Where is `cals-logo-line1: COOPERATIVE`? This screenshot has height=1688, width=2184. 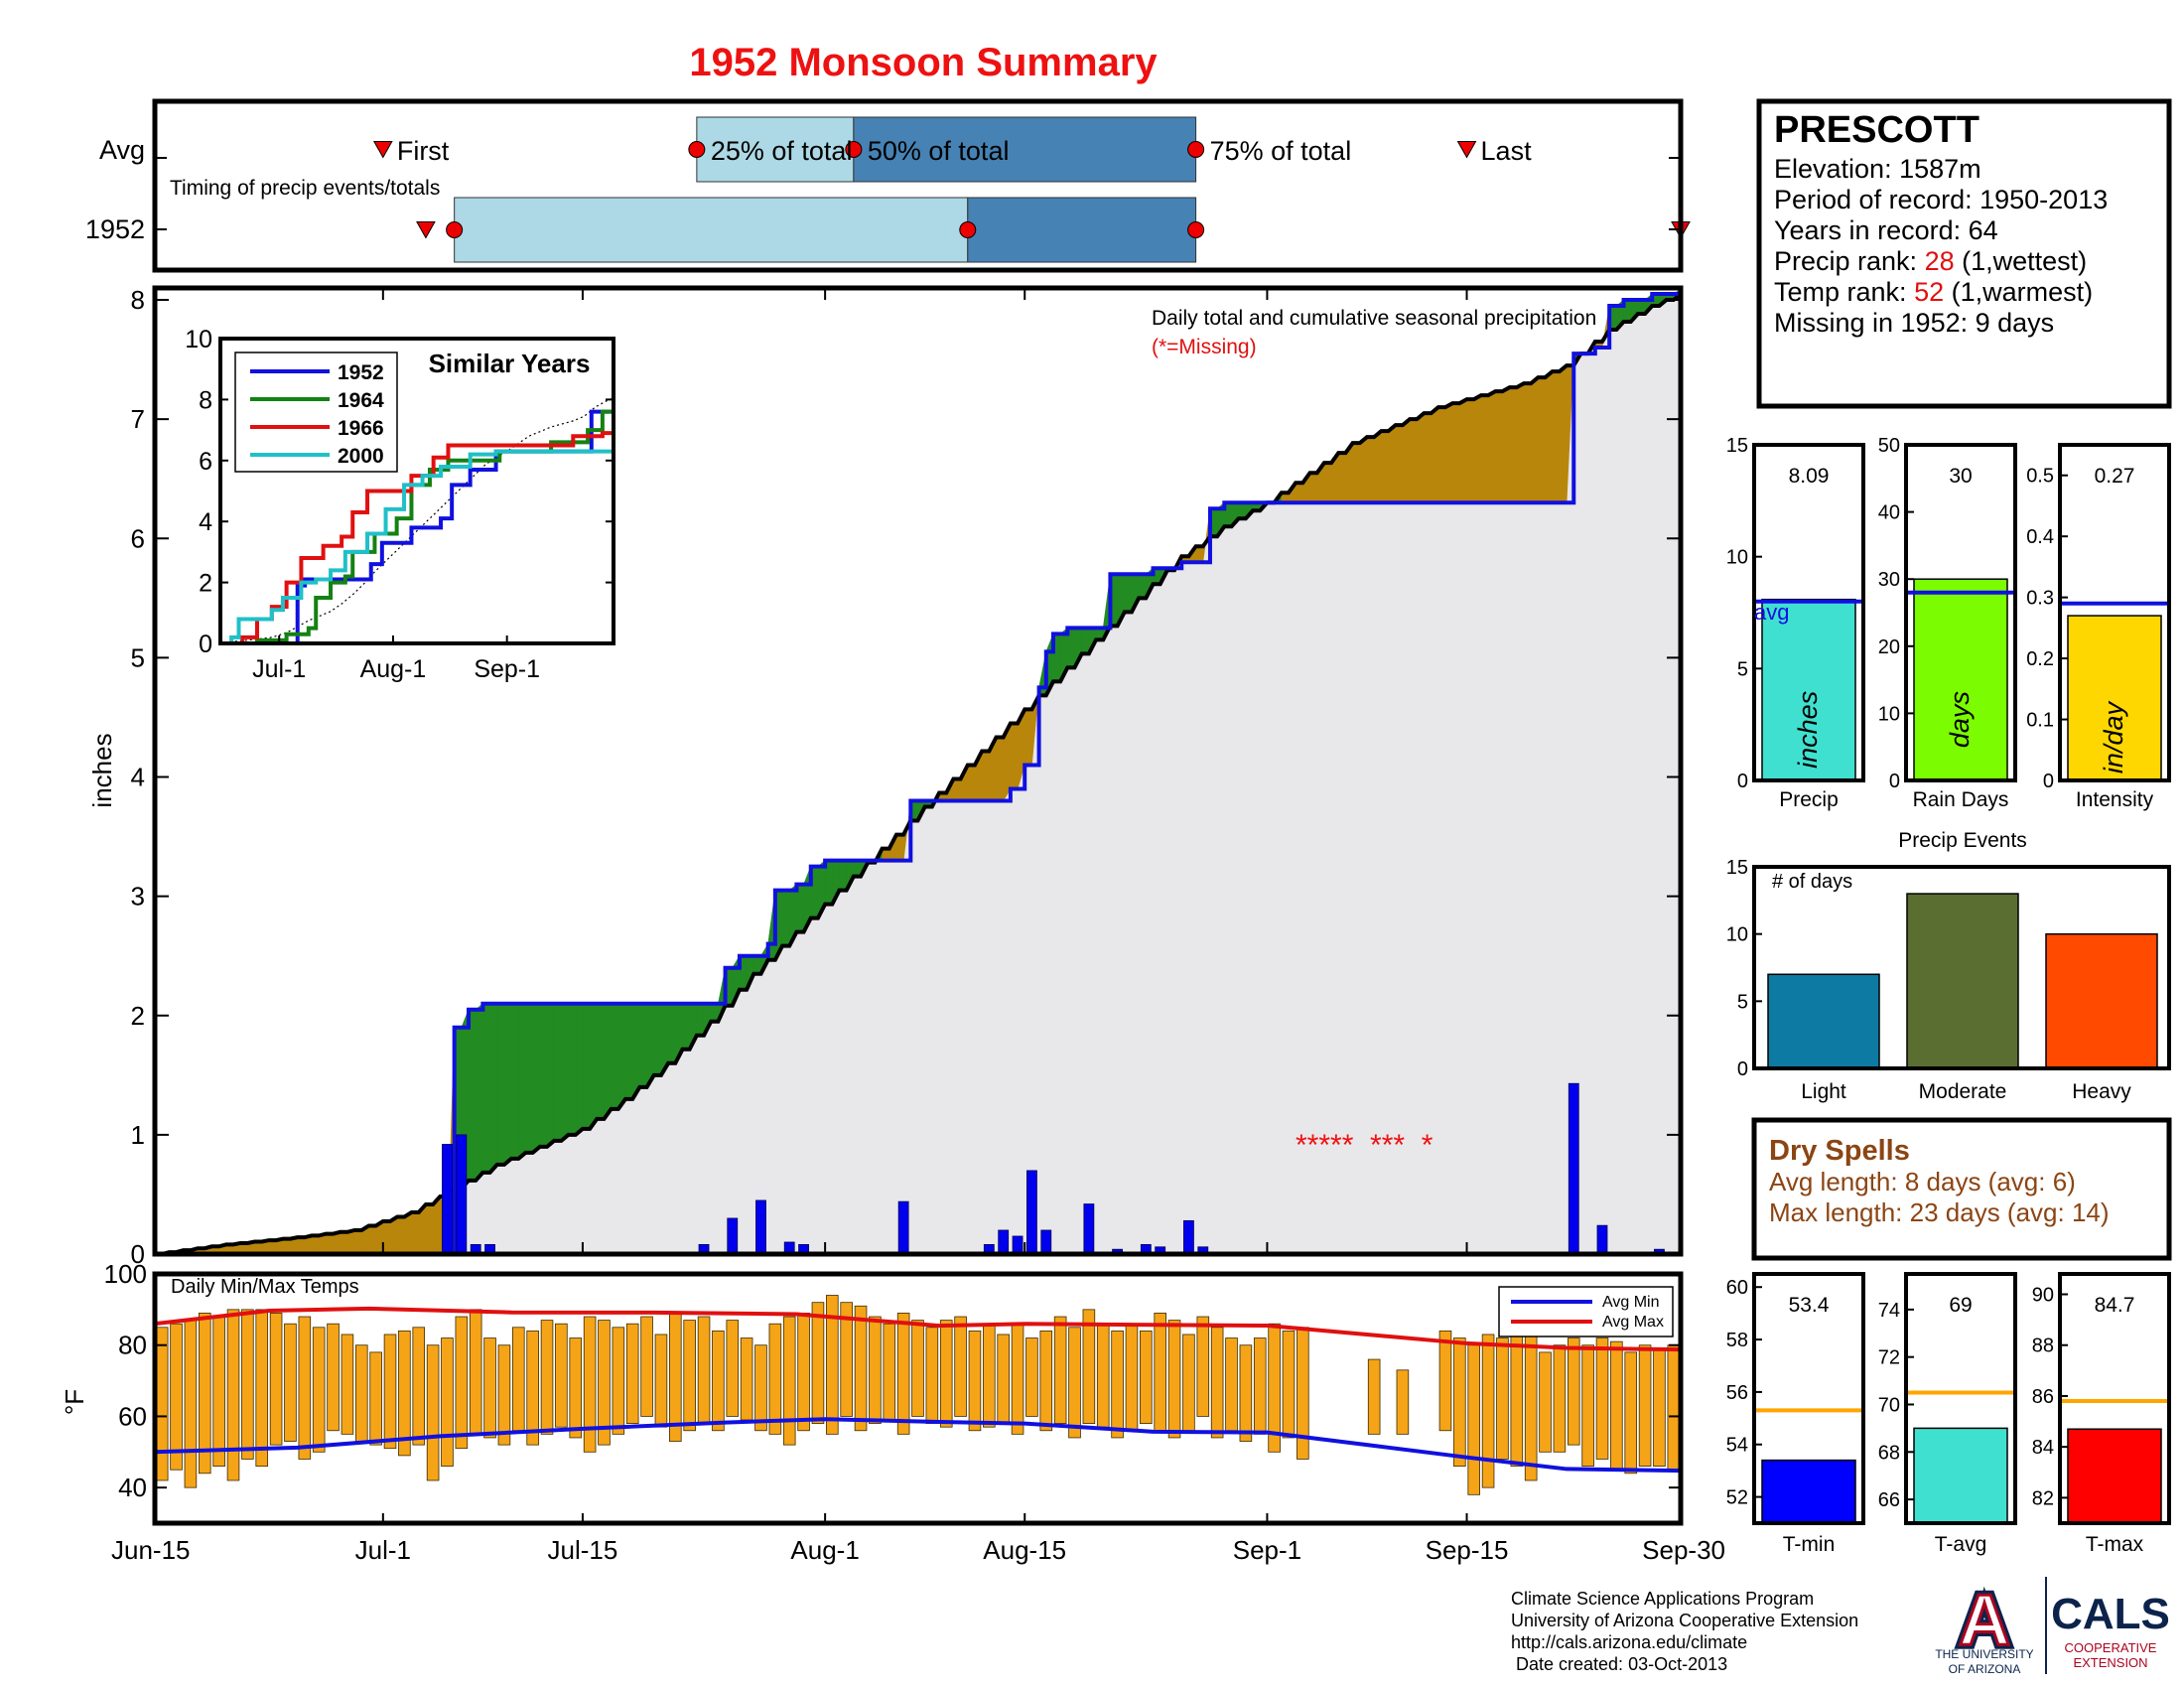
cals-logo-line1: COOPERATIVE is located at coordinates (2111, 1647).